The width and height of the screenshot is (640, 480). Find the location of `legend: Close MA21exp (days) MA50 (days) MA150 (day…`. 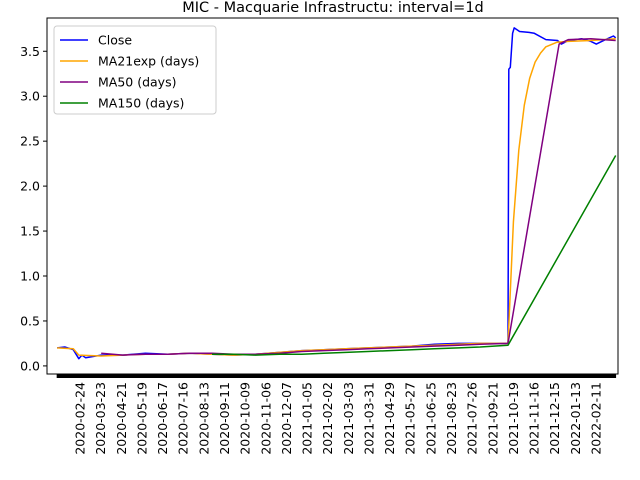

legend: Close MA21exp (days) MA50 (days) MA150 (day… is located at coordinates (135, 70).